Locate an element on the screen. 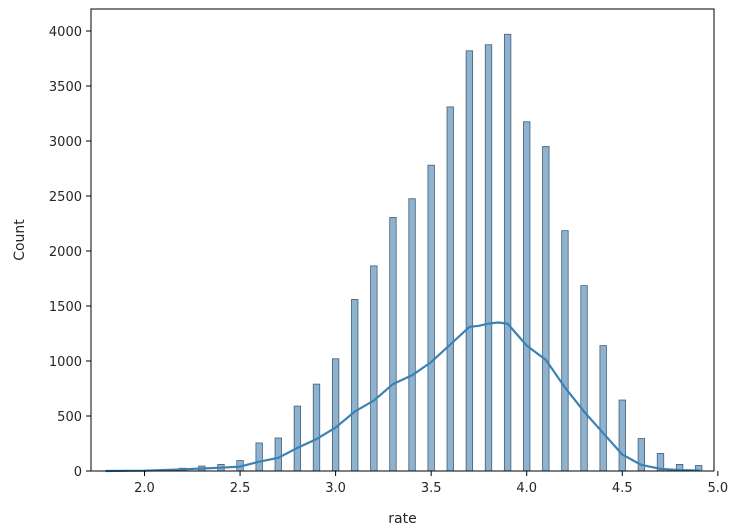 This screenshot has height=532, width=753. y-tick-label: 2000 is located at coordinates (65, 252).